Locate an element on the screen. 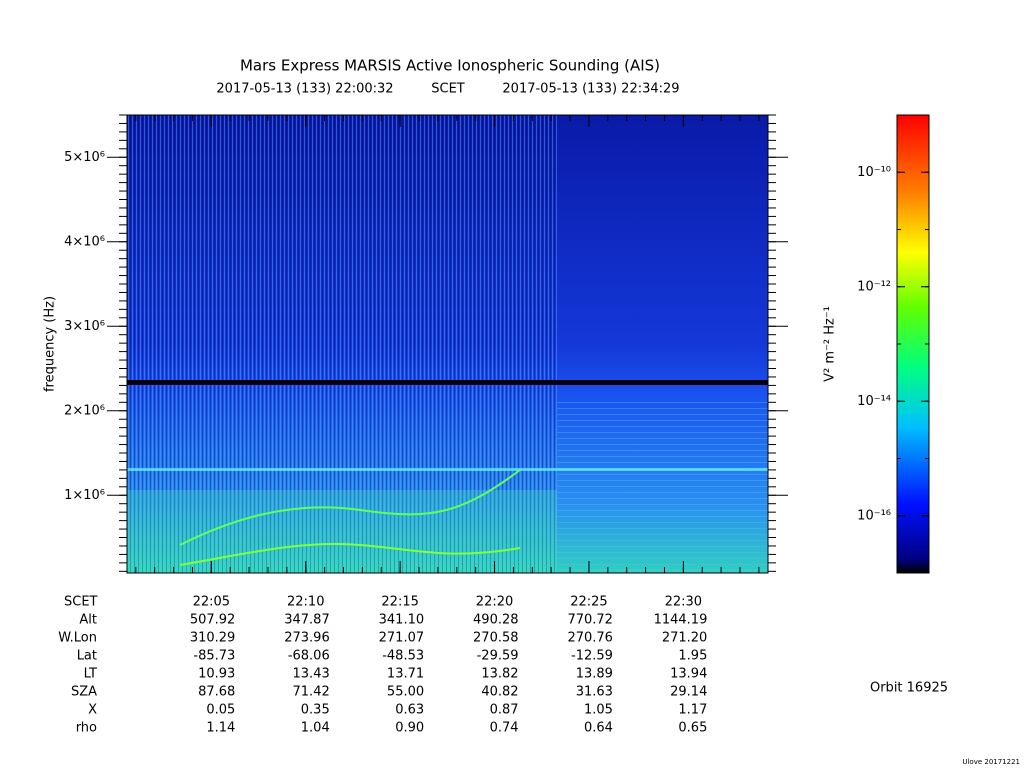  table-cell: 0.35 is located at coordinates (315, 710).